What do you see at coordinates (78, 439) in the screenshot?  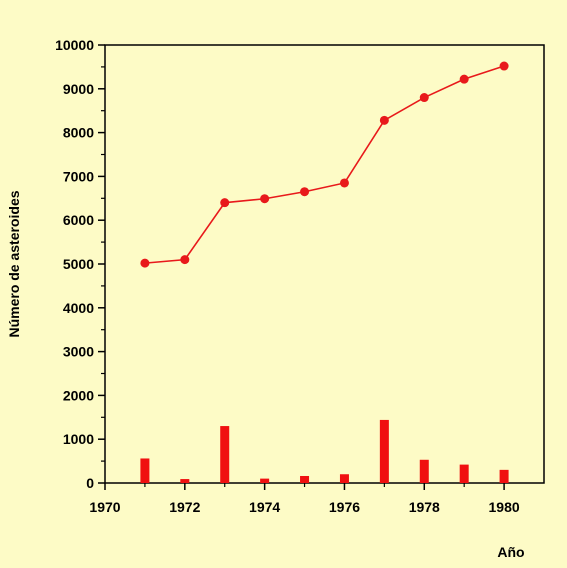 I see `y-tick-label: 1000` at bounding box center [78, 439].